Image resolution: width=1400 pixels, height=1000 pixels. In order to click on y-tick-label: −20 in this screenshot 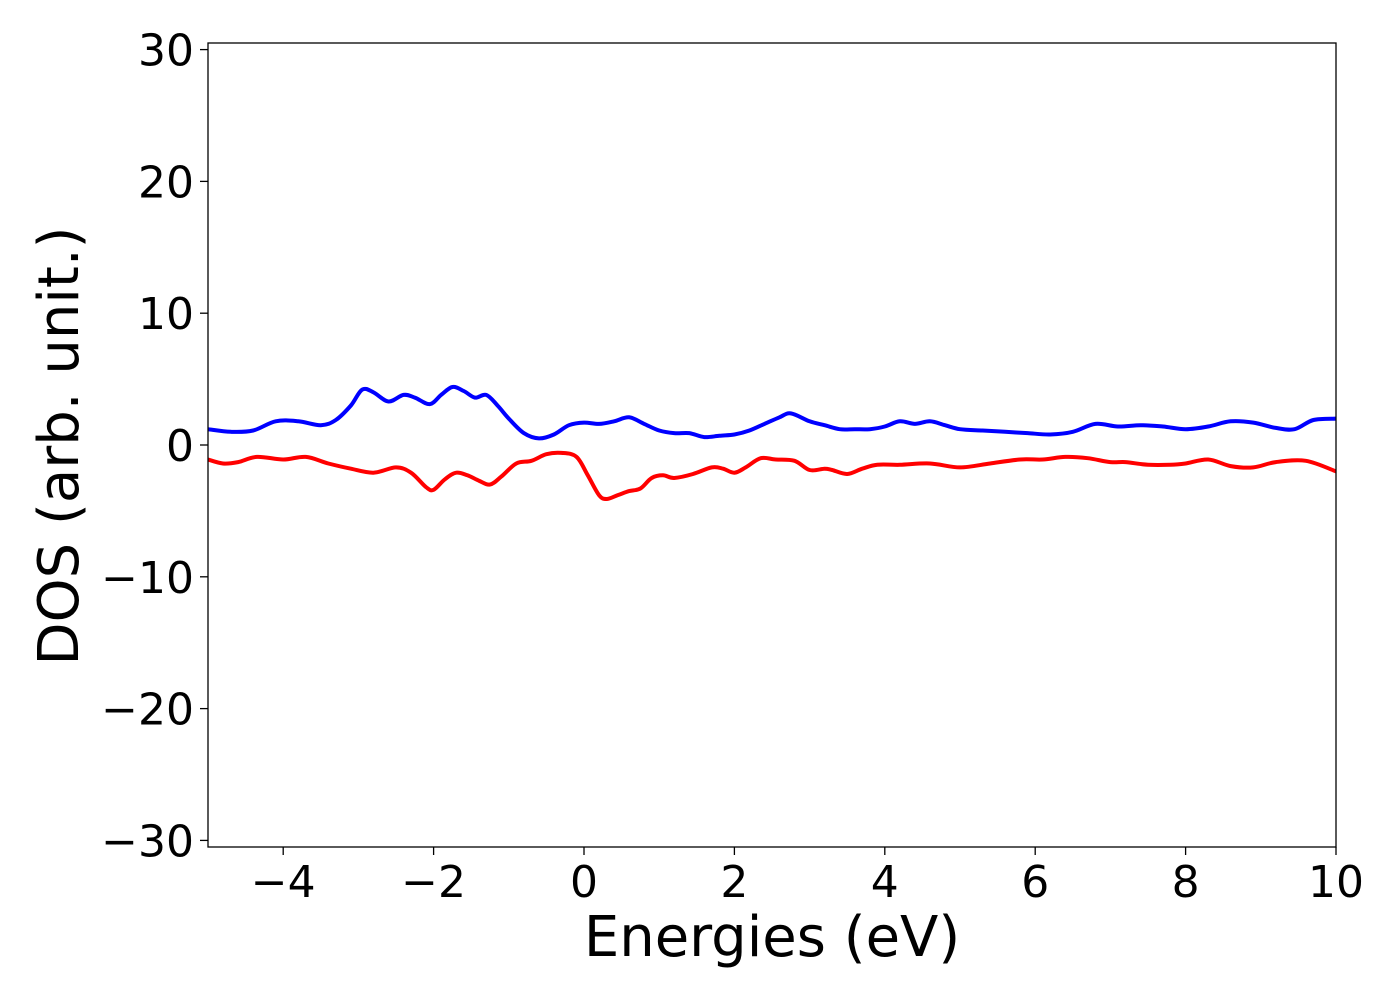, I will do `click(147, 710)`.